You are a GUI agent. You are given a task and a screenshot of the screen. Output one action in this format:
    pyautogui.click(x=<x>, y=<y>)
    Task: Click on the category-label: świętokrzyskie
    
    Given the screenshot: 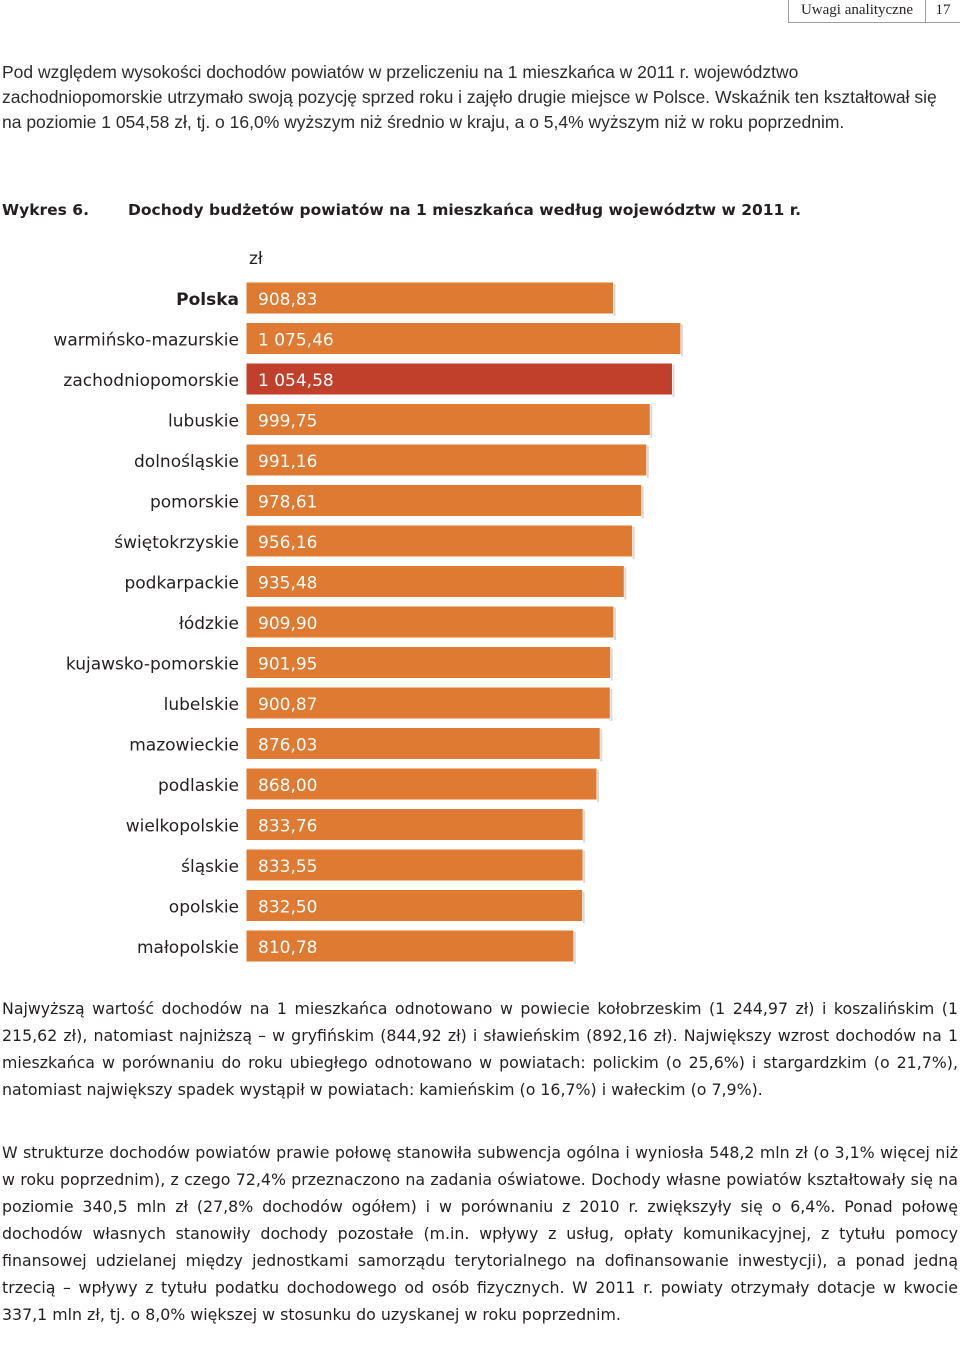 What is the action you would take?
    pyautogui.click(x=176, y=543)
    